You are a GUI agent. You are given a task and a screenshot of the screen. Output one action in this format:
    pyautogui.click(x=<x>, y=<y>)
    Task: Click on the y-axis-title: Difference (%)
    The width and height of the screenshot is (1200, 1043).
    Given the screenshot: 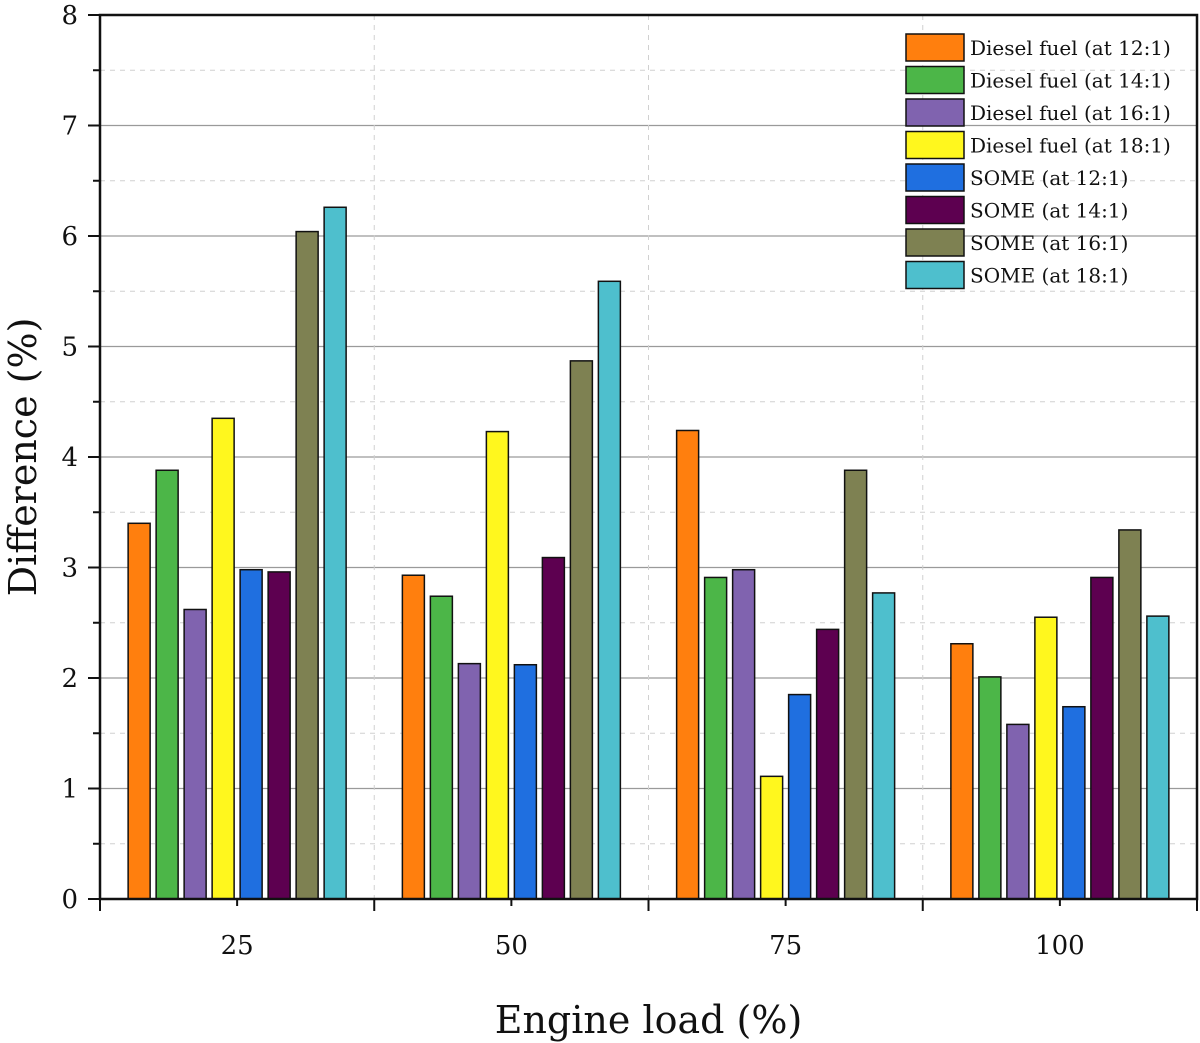 What is the action you would take?
    pyautogui.click(x=23, y=457)
    